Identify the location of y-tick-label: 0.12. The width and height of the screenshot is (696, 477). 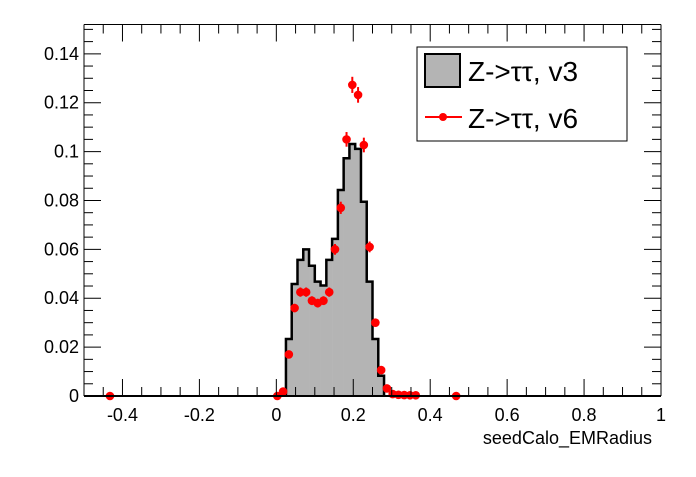
(61, 103).